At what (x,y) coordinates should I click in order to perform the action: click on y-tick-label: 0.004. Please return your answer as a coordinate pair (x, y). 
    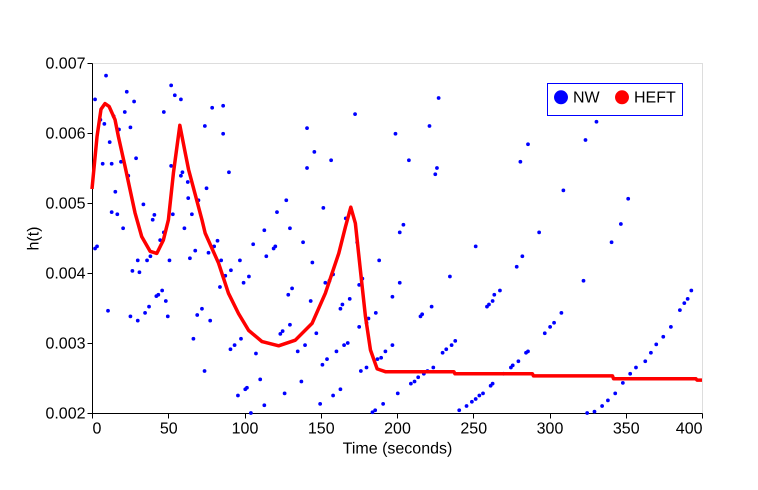
    Looking at the image, I should click on (65, 274).